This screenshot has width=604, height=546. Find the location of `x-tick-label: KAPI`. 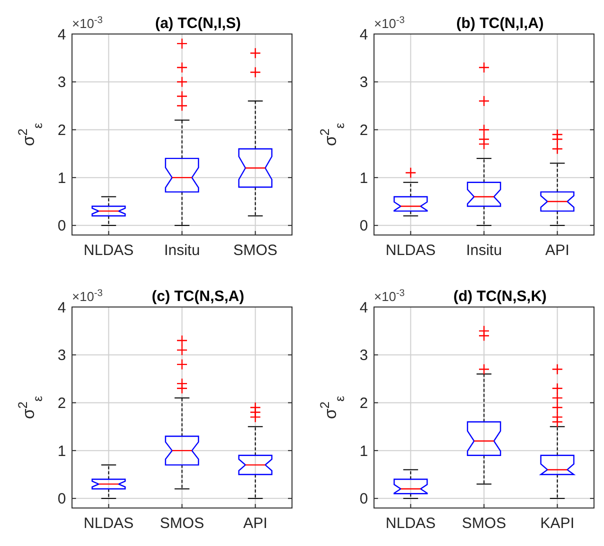

x-tick-label: KAPI is located at coordinates (557, 523).